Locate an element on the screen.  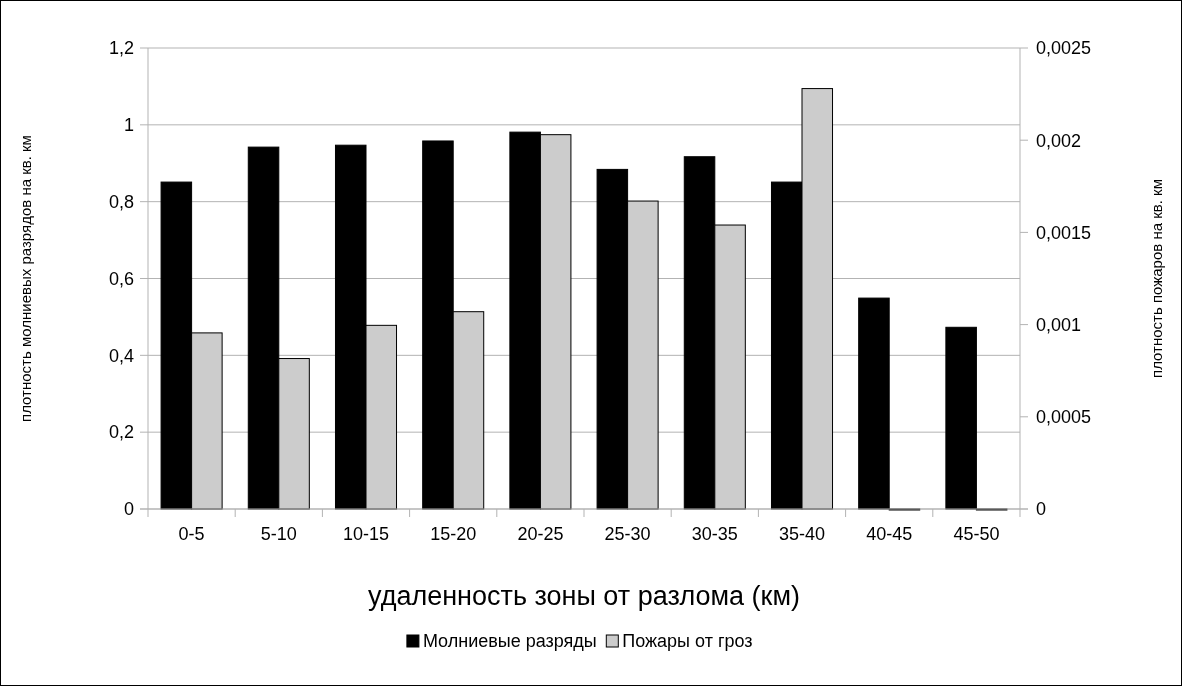
x-tick-label: 40-45 is located at coordinates (889, 534).